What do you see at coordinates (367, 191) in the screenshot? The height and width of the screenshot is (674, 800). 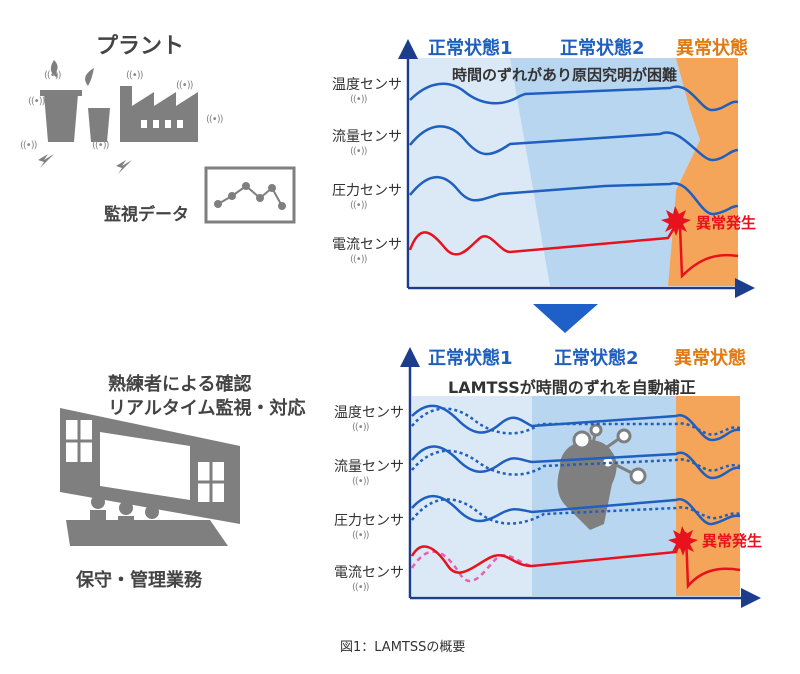 I see `top-sensor-pressure: 圧力センサ` at bounding box center [367, 191].